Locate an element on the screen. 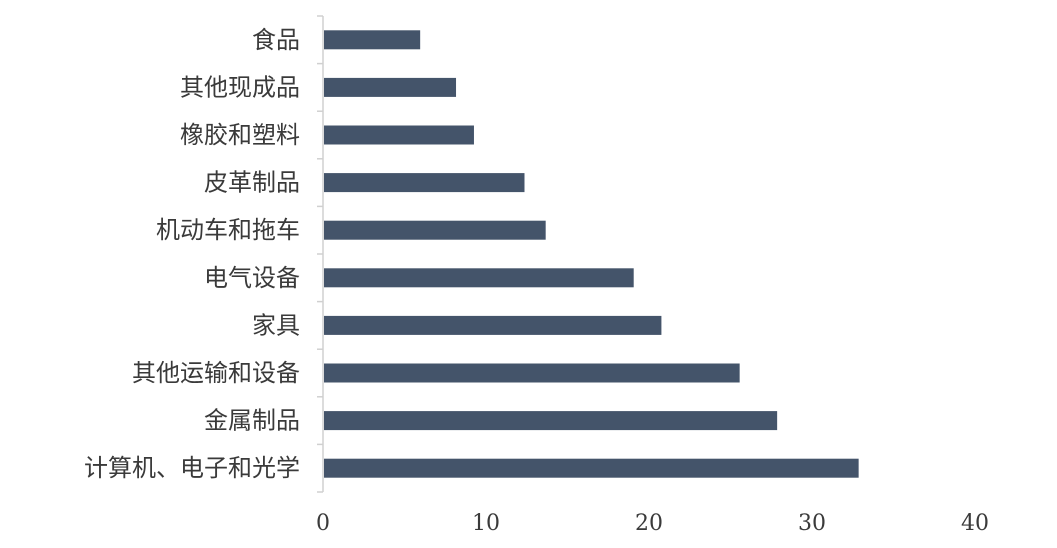 This screenshot has width=1057, height=548. x-tick-label: 10 is located at coordinates (486, 523).